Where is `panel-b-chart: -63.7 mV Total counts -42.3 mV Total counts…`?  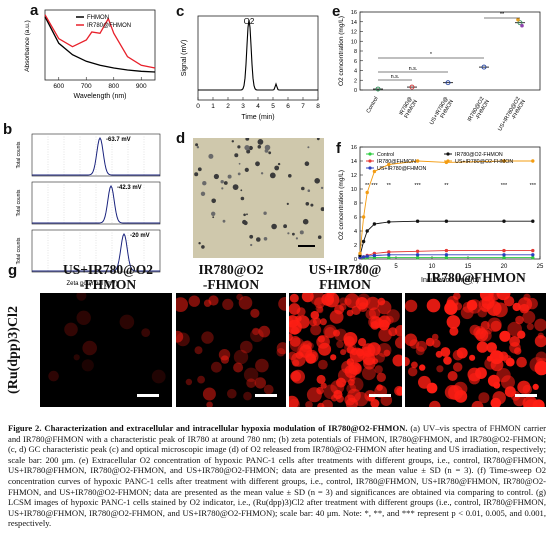
panel-b-chart: -63.7 mV Total counts -42.3 mV Total counts… is located at coordinates (88, 210).